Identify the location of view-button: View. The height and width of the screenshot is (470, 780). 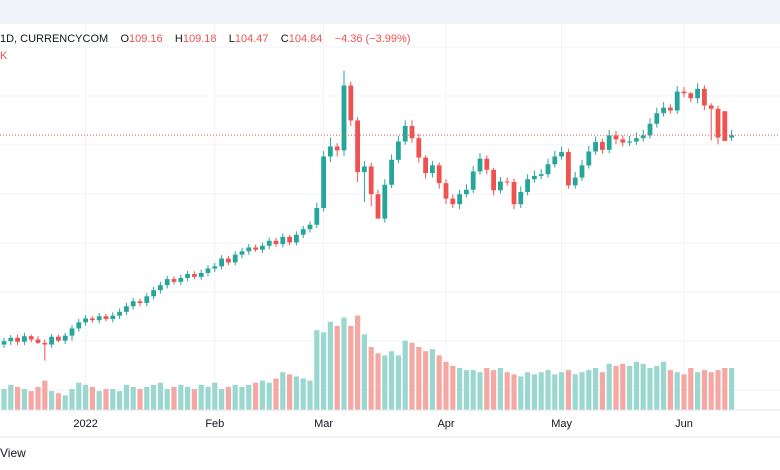
(13, 453).